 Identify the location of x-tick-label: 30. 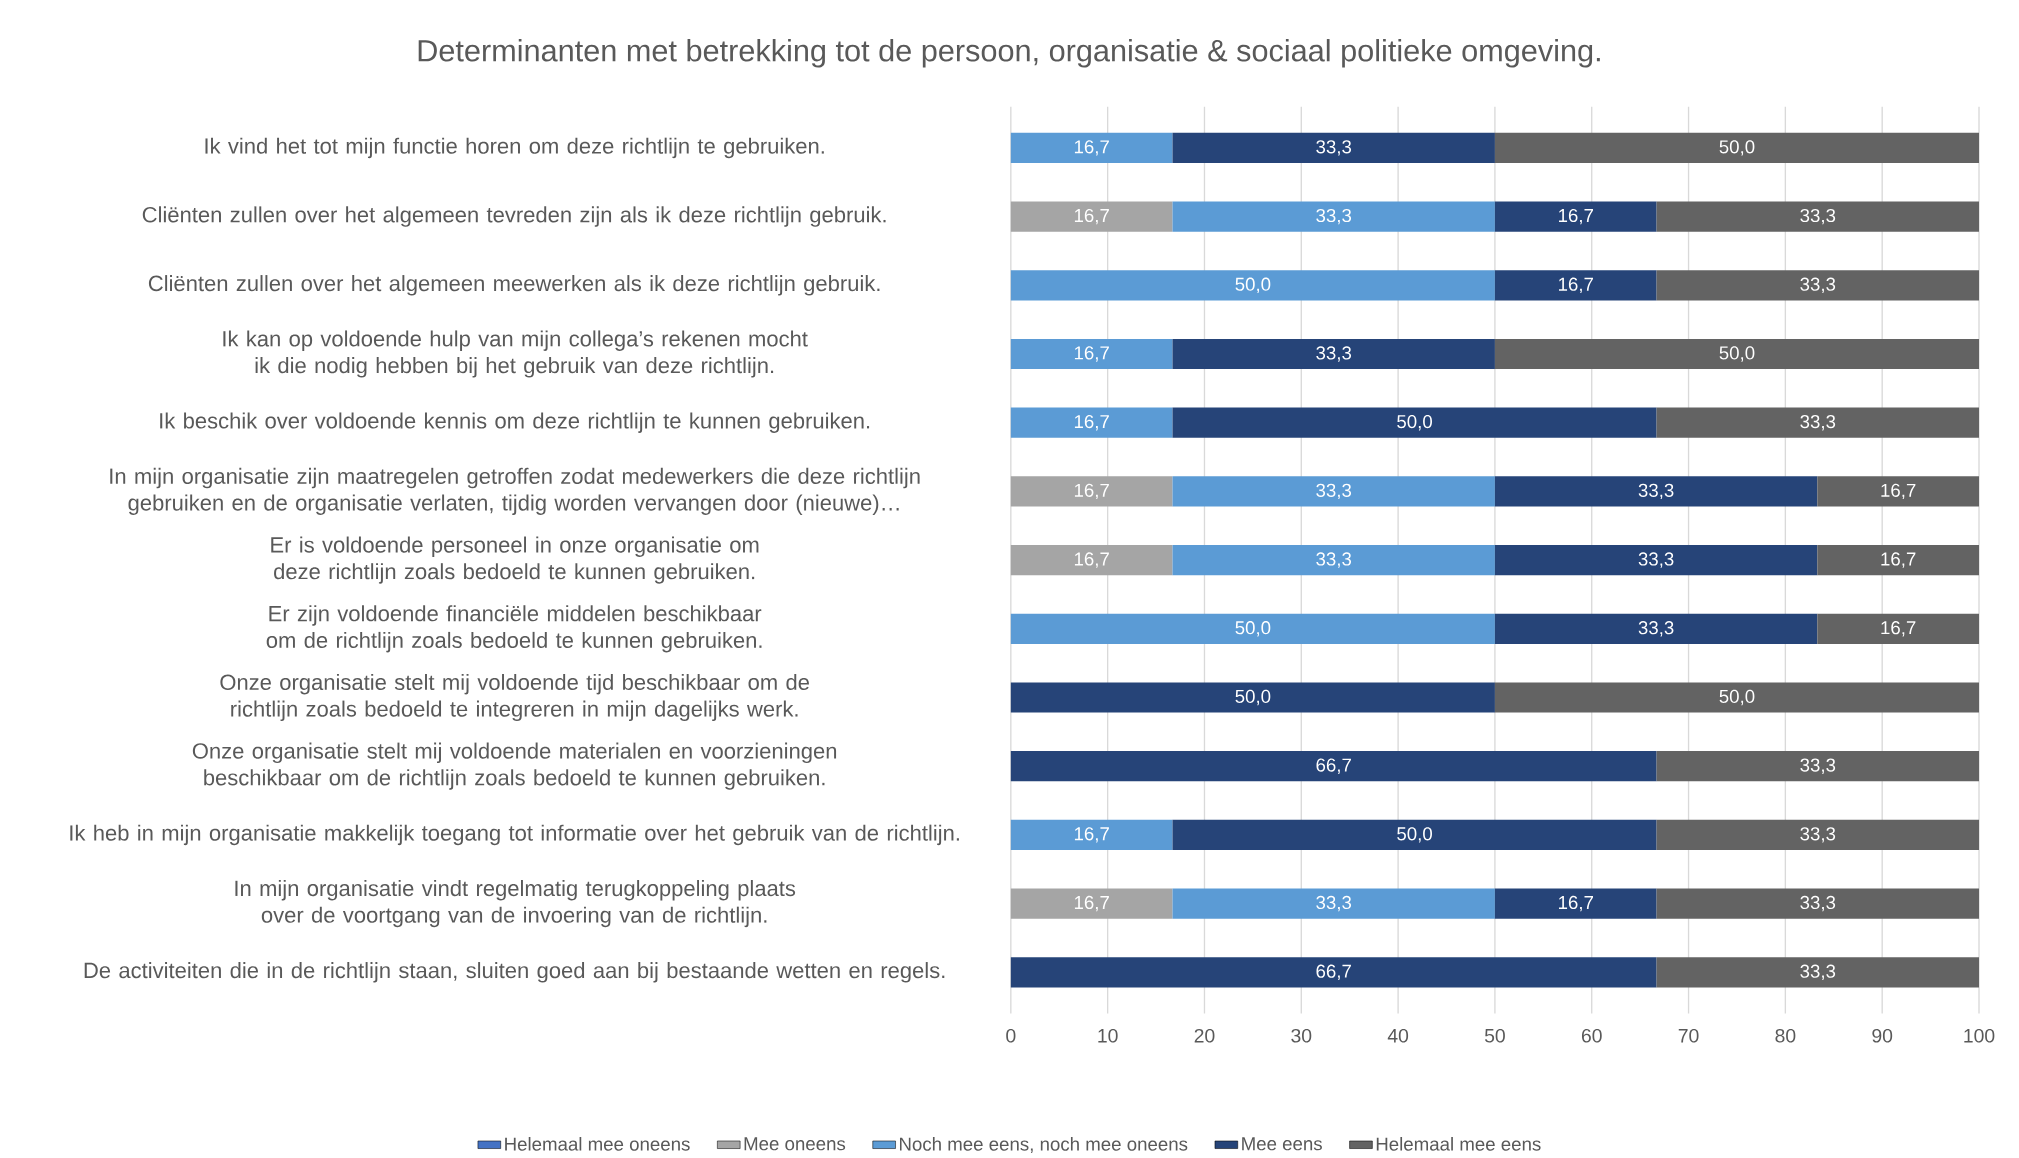
(1301, 1036).